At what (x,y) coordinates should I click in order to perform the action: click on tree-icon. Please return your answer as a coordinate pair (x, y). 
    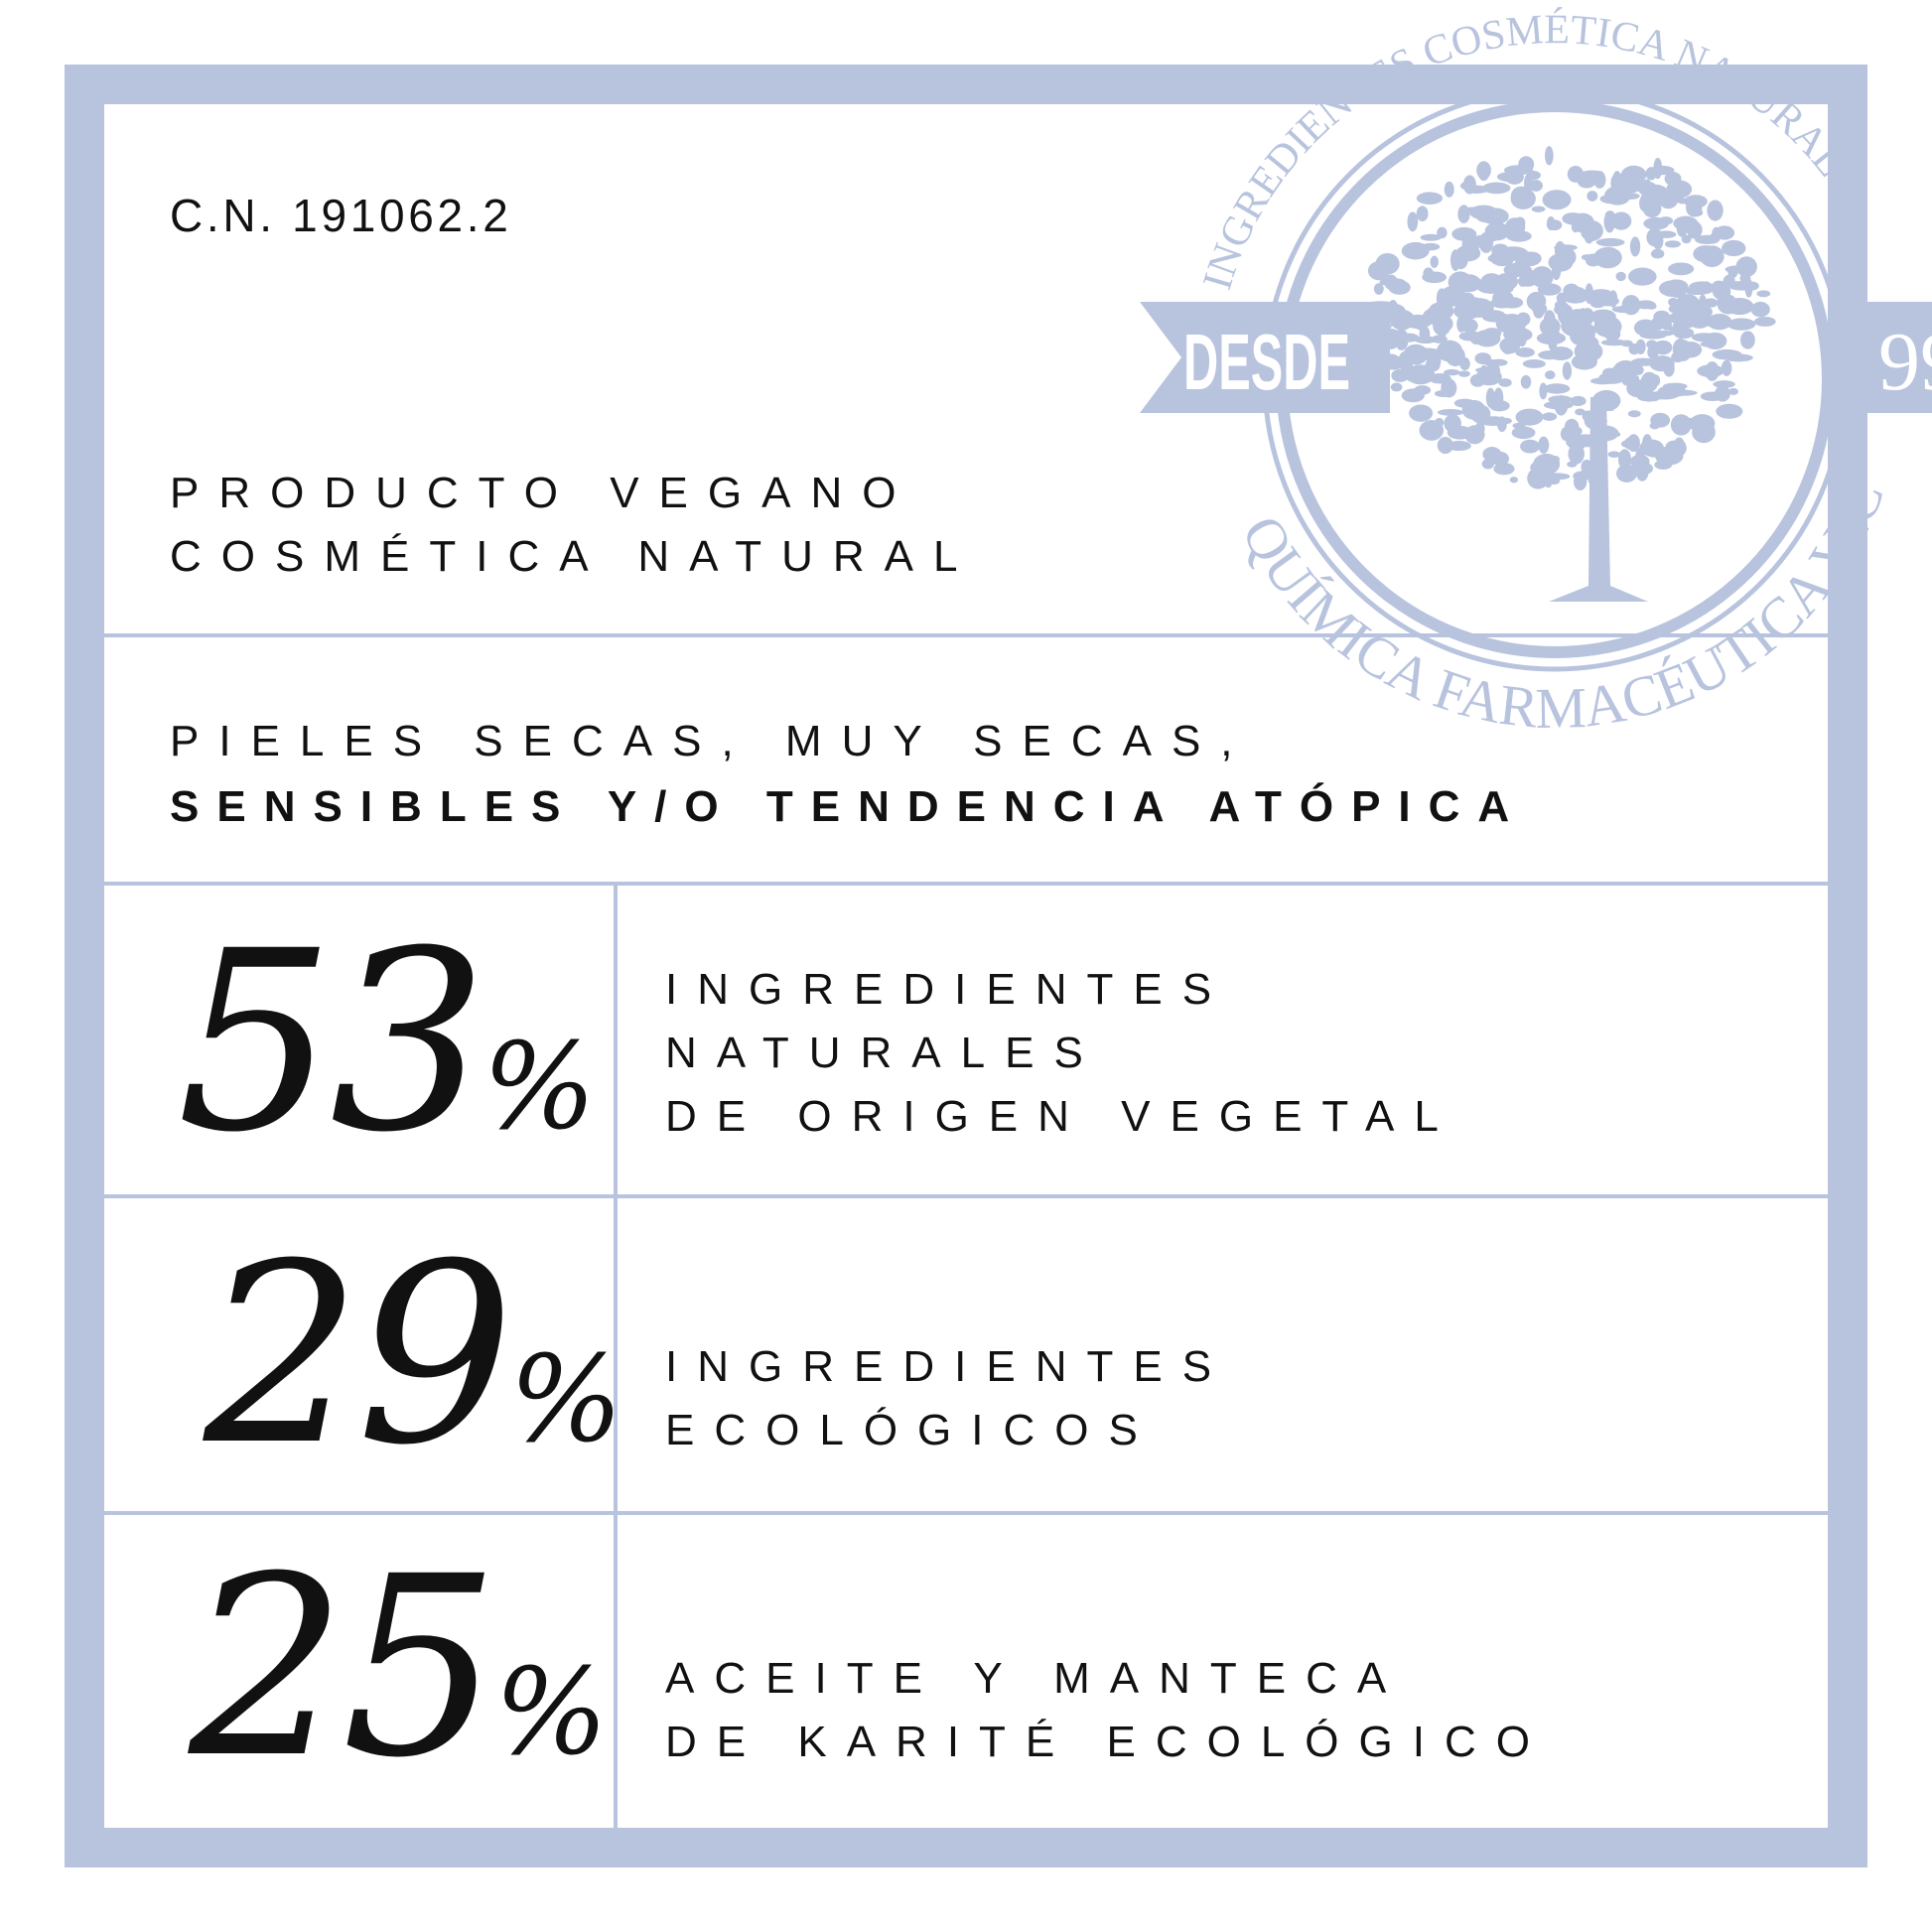
    Looking at the image, I should click on (1568, 374).